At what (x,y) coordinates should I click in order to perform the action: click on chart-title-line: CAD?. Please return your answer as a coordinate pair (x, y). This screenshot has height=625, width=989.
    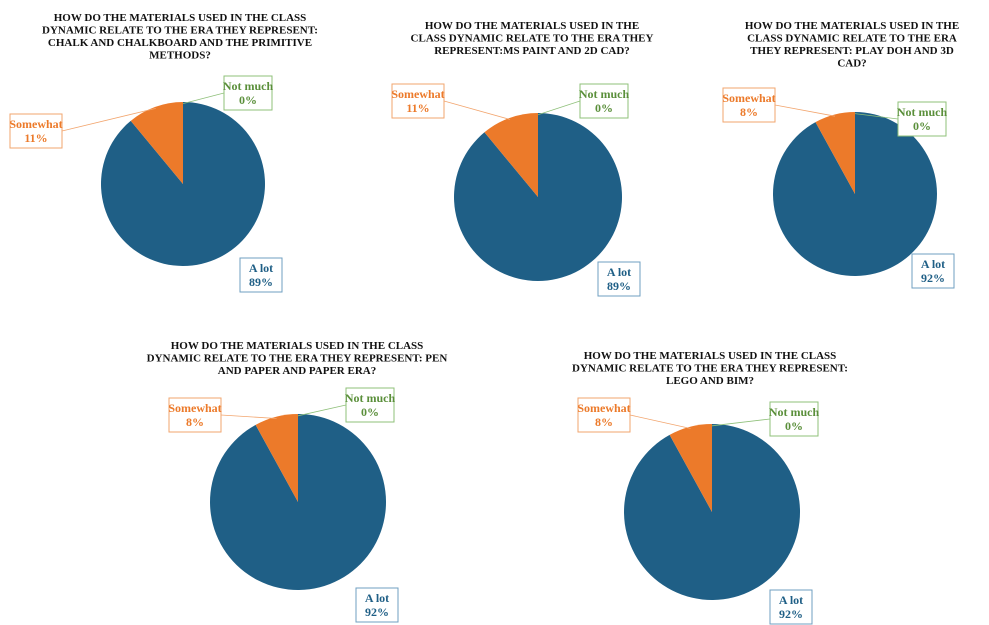
    Looking at the image, I should click on (851, 64).